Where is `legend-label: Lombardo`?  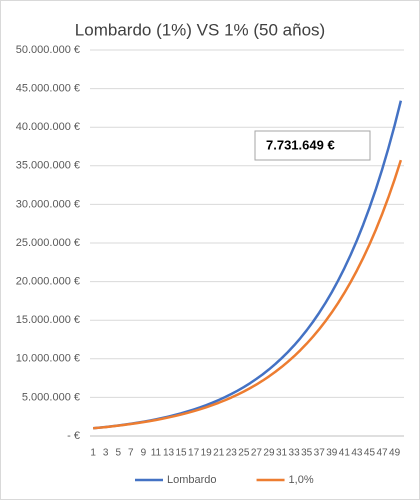 legend-label: Lombardo is located at coordinates (192, 480).